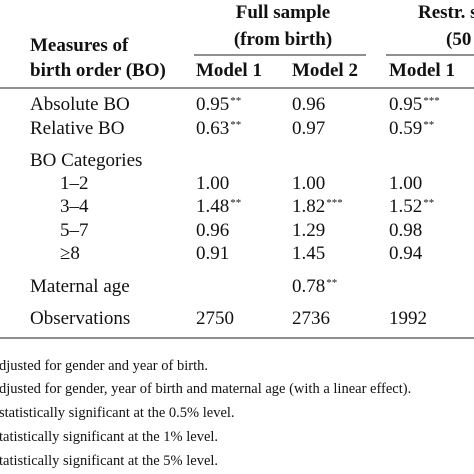  I want to click on cell: 1.29, so click(308, 230).